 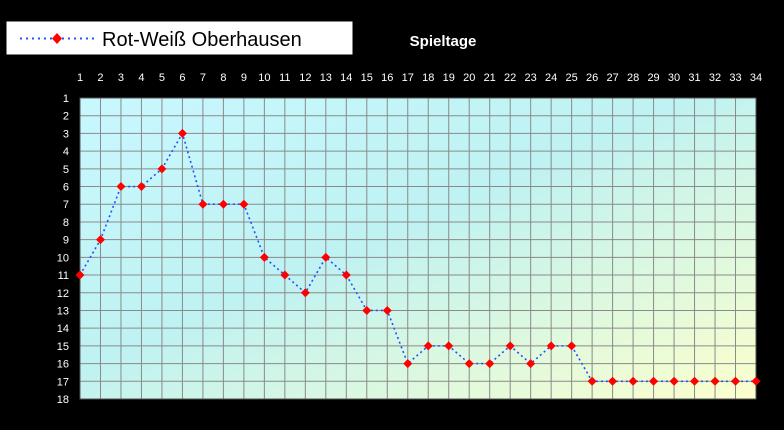 I want to click on x-tick-label: 24, so click(x=551, y=78).